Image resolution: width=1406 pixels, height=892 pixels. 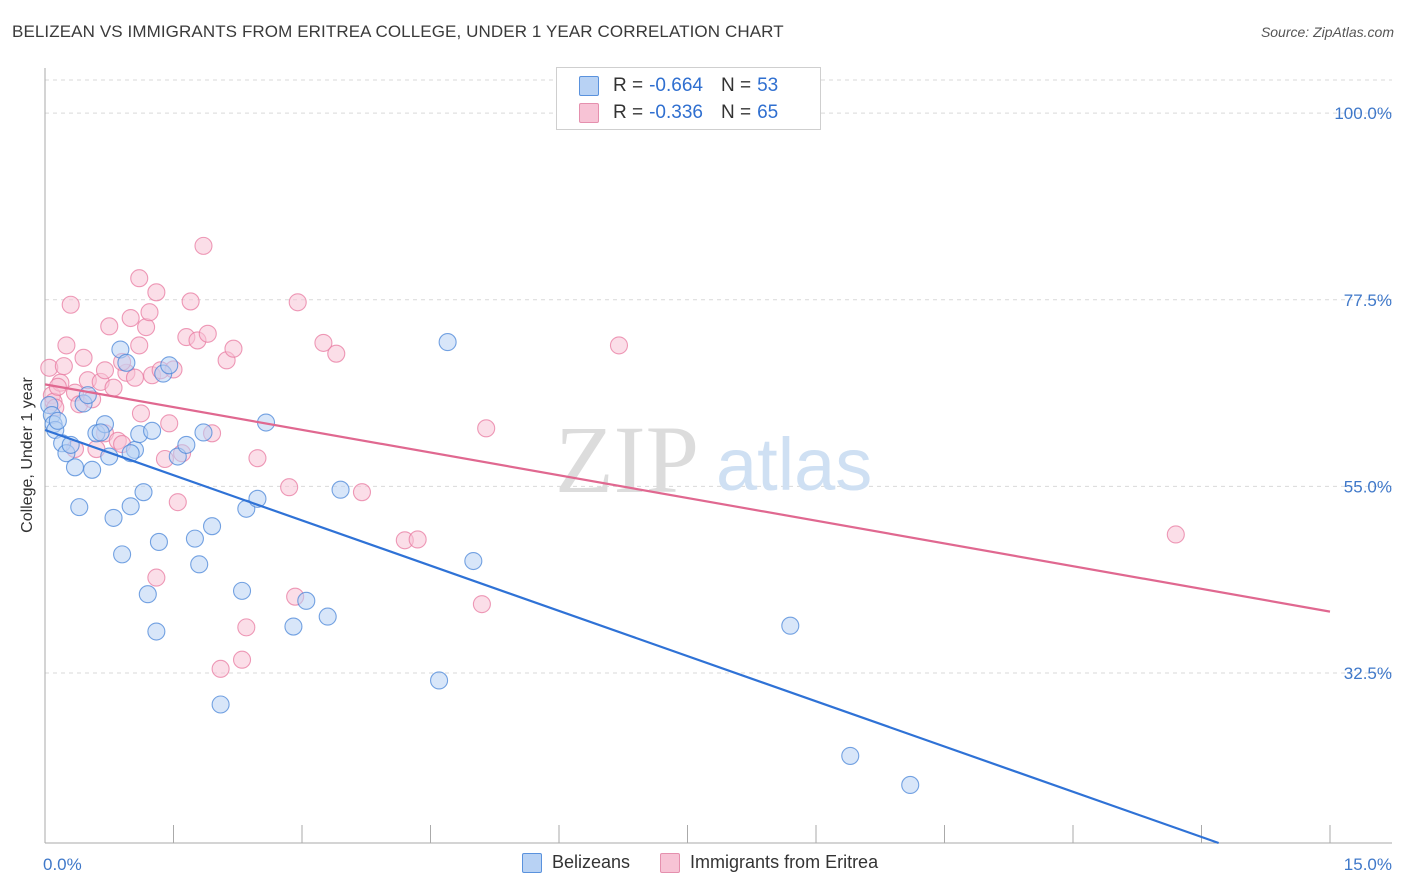 I want to click on correlation-legend: R = -0.664 N = 53 R = -0.336 N = 65, so click(x=688, y=98).